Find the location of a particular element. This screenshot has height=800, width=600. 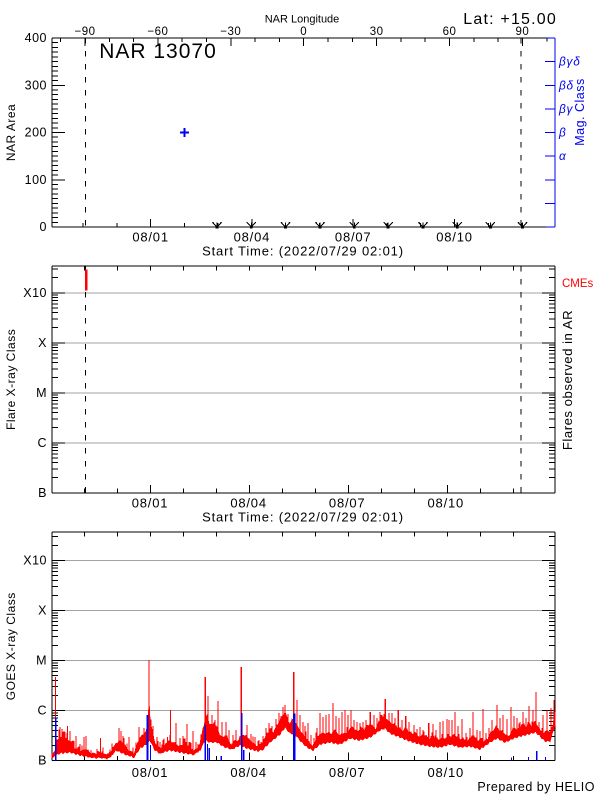

svg-text: 400 is located at coordinates (36, 38).